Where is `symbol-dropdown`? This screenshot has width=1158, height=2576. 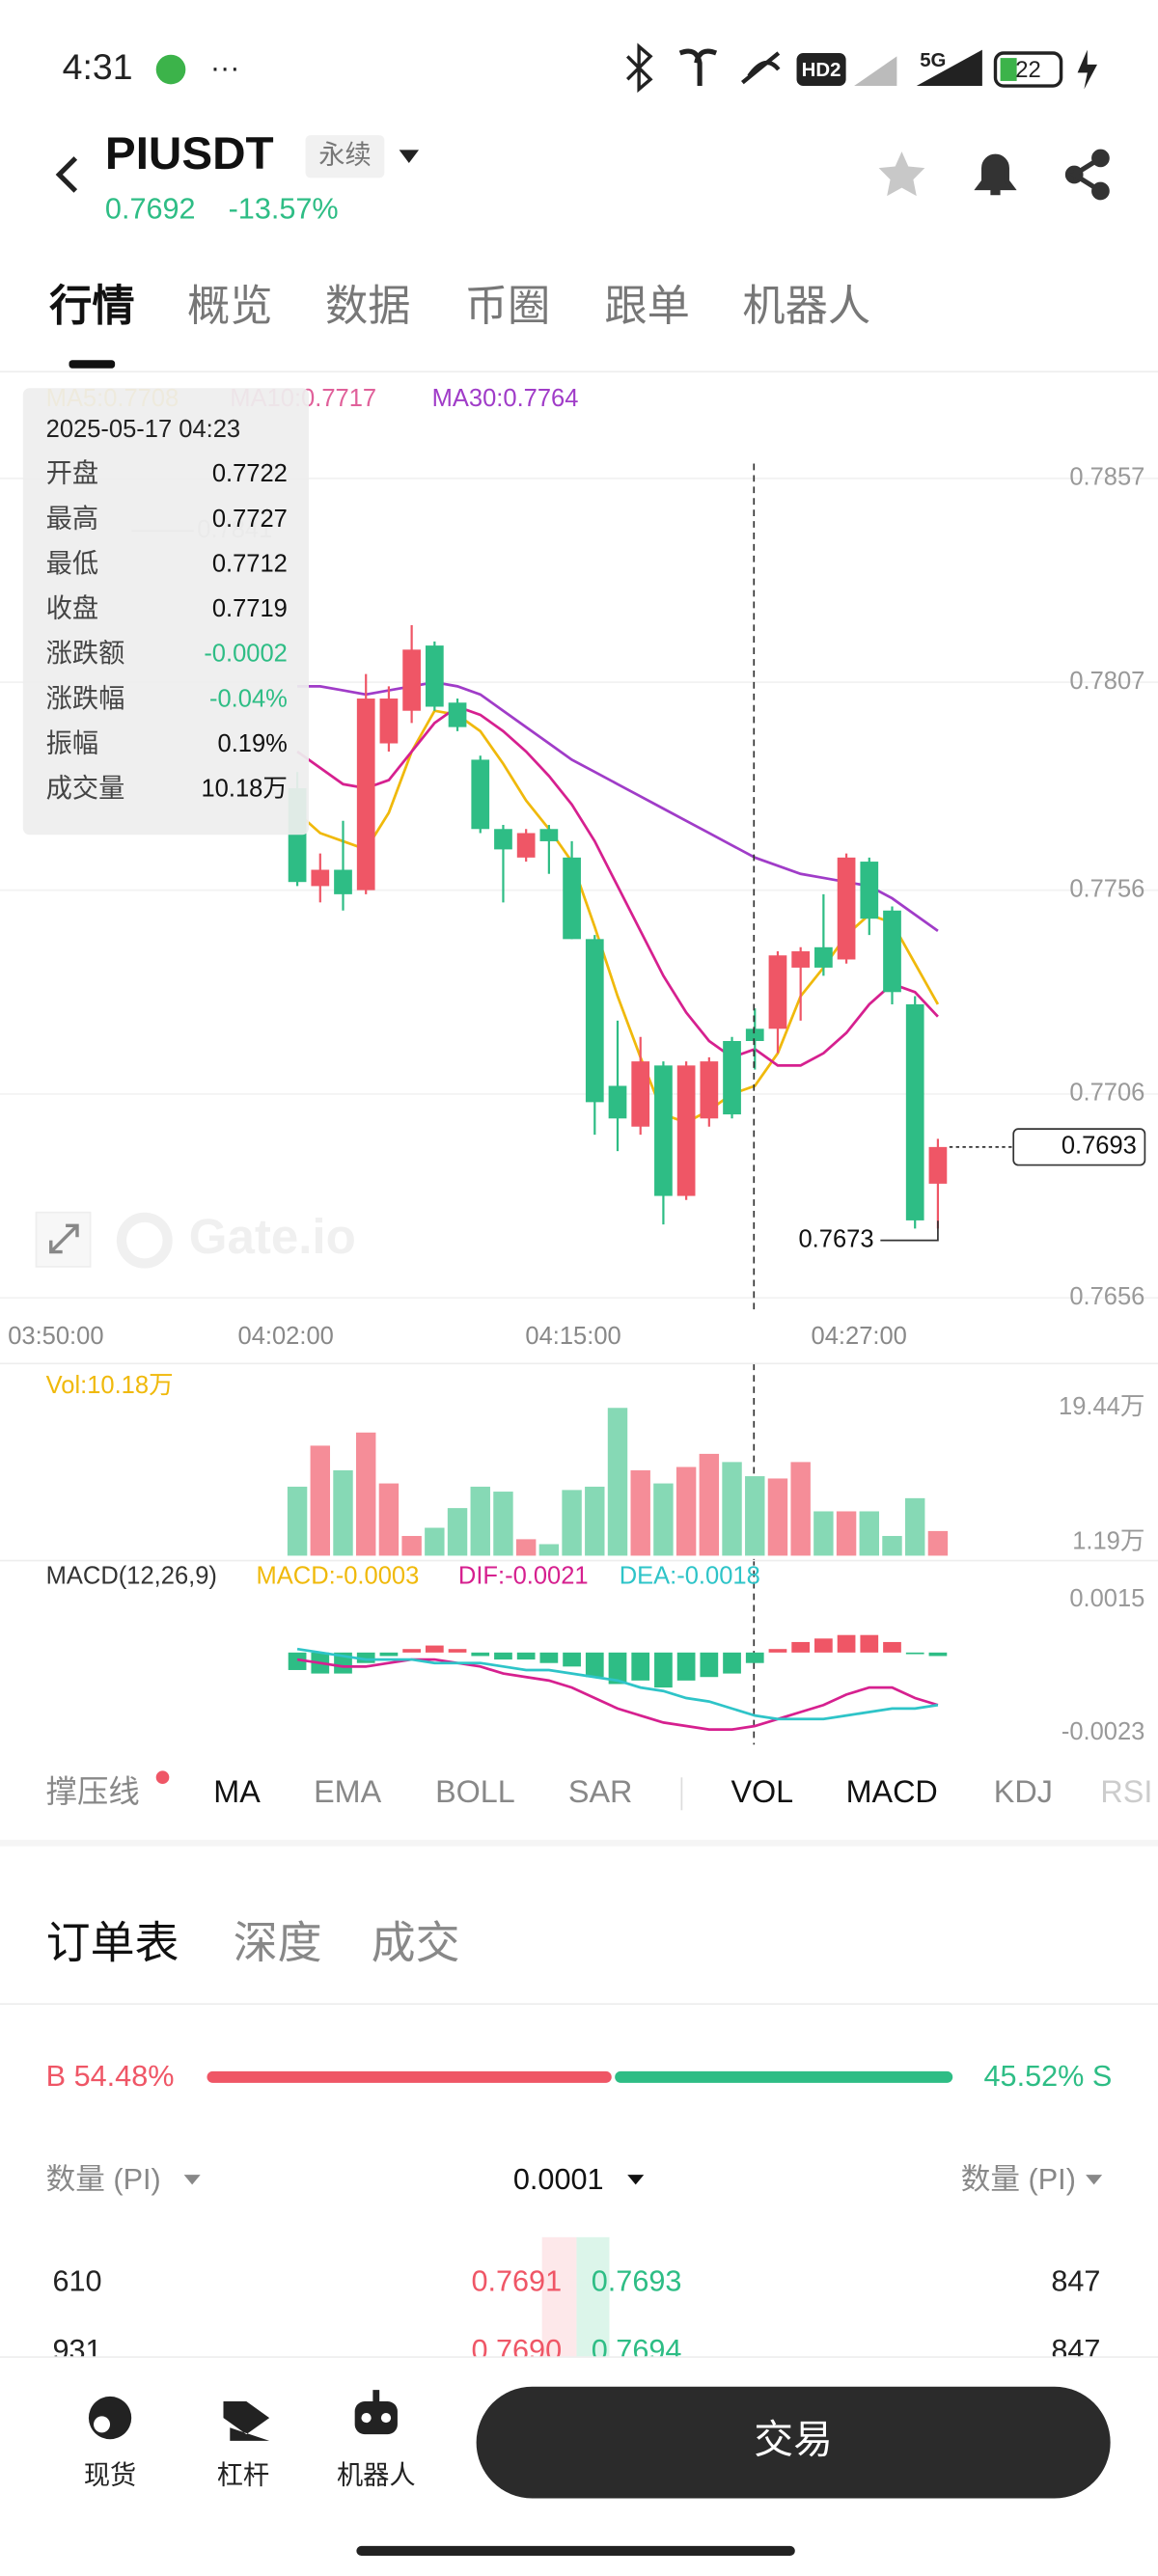 symbol-dropdown is located at coordinates (409, 157).